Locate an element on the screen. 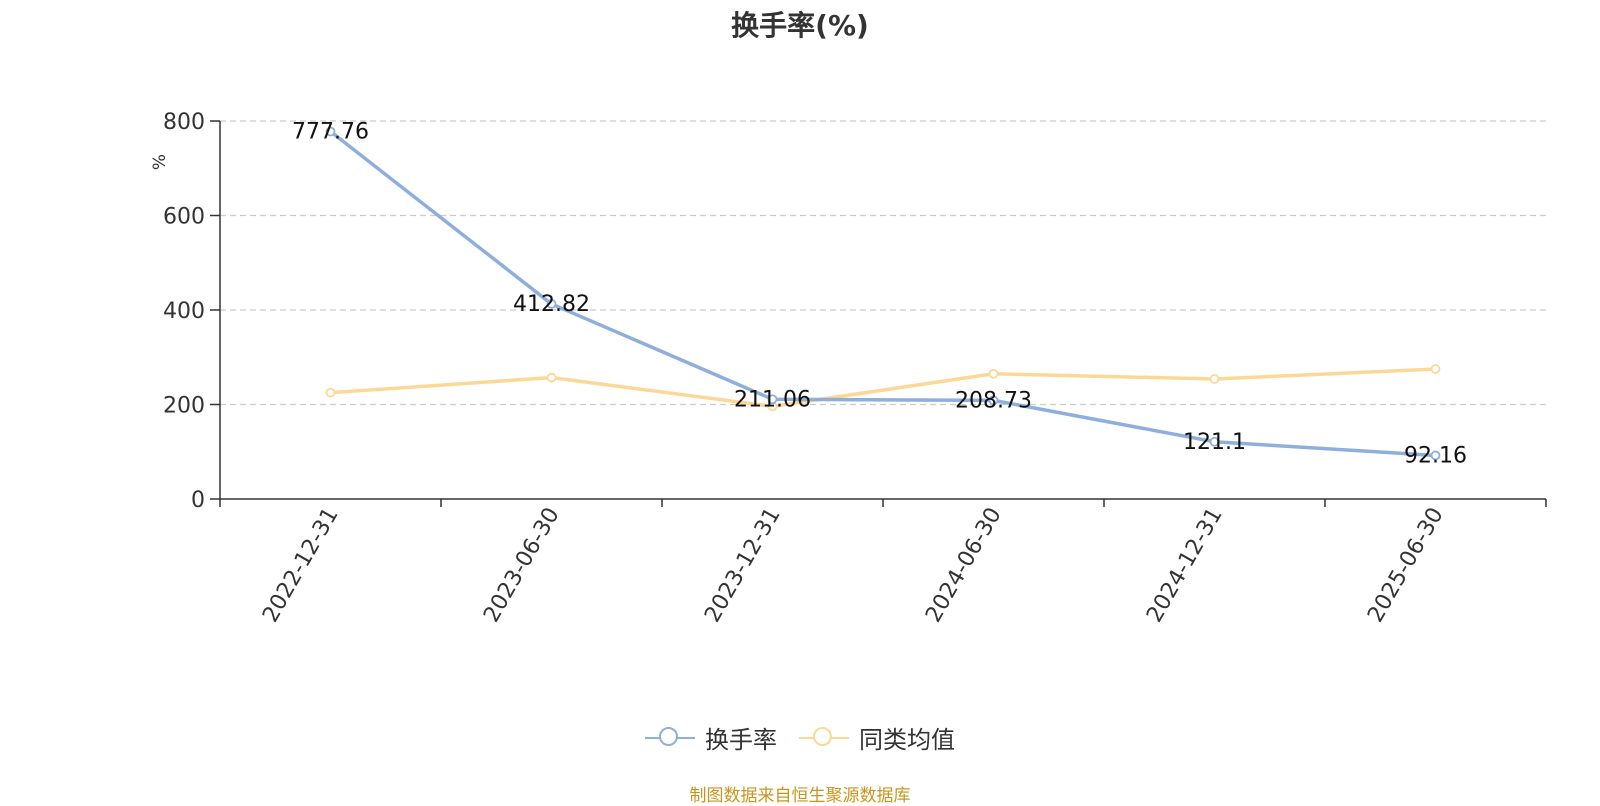 The image size is (1600, 806). x-tick-label: 2023-12-31 is located at coordinates (743, 565).